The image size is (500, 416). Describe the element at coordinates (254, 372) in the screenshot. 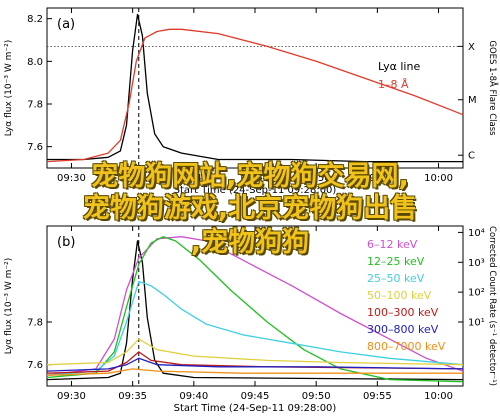

I see `series-line-800-7000-kev` at that location.